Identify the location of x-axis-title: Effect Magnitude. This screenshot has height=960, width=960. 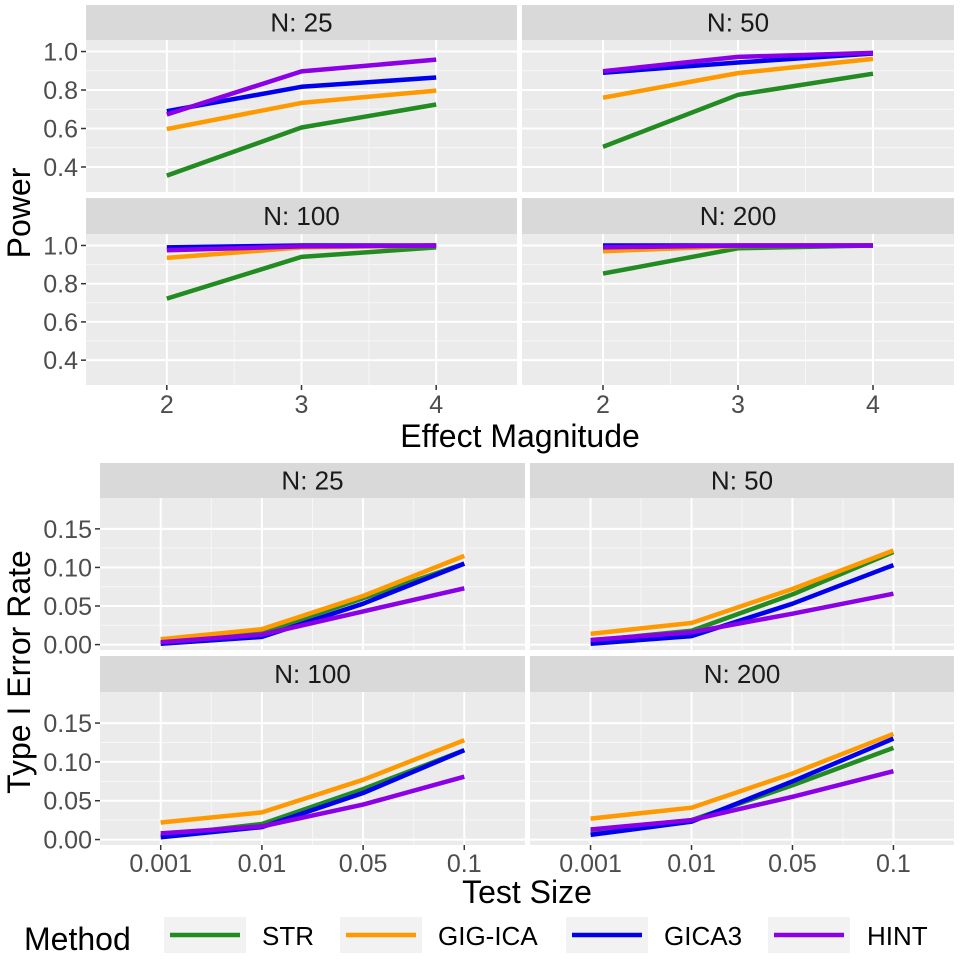
(520, 436).